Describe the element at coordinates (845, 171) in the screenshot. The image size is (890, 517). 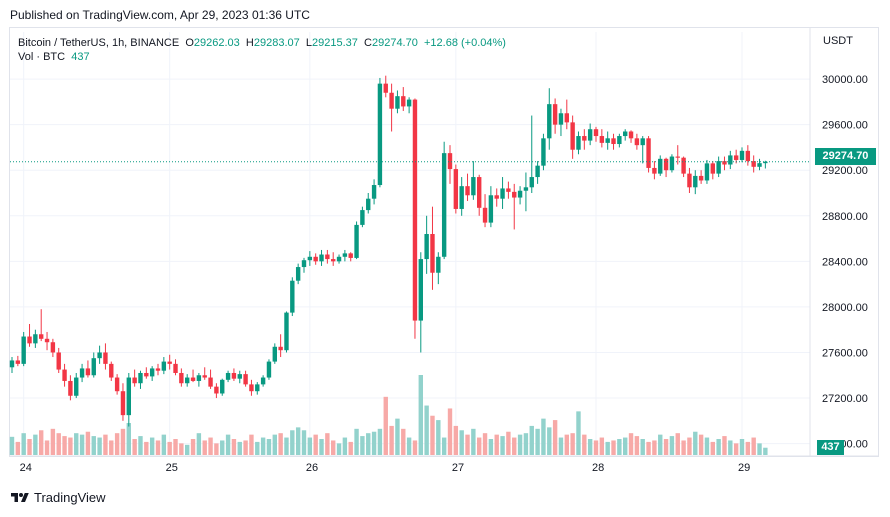
I see `price-tick-label: 29200.00` at that location.